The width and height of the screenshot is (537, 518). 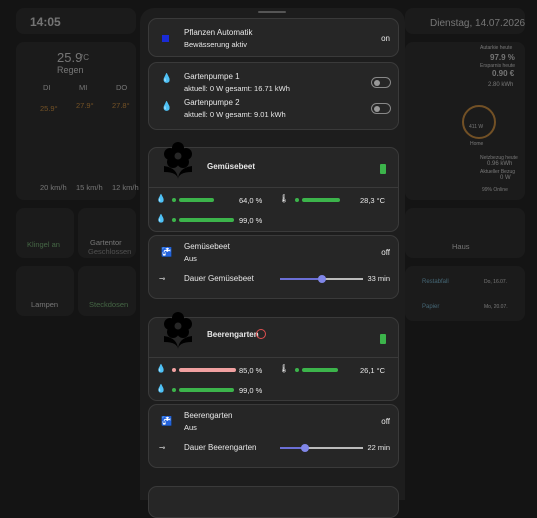 I want to click on tile-label: Gartentor, so click(x=106, y=242).